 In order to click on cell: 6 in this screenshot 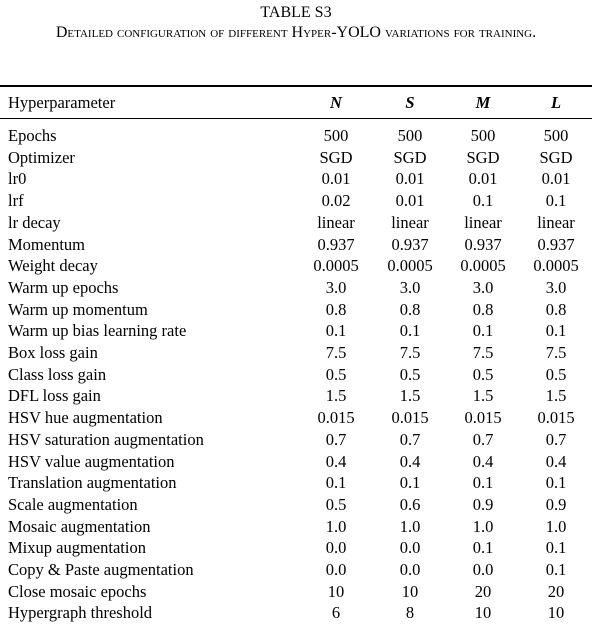, I will do `click(336, 613)`.